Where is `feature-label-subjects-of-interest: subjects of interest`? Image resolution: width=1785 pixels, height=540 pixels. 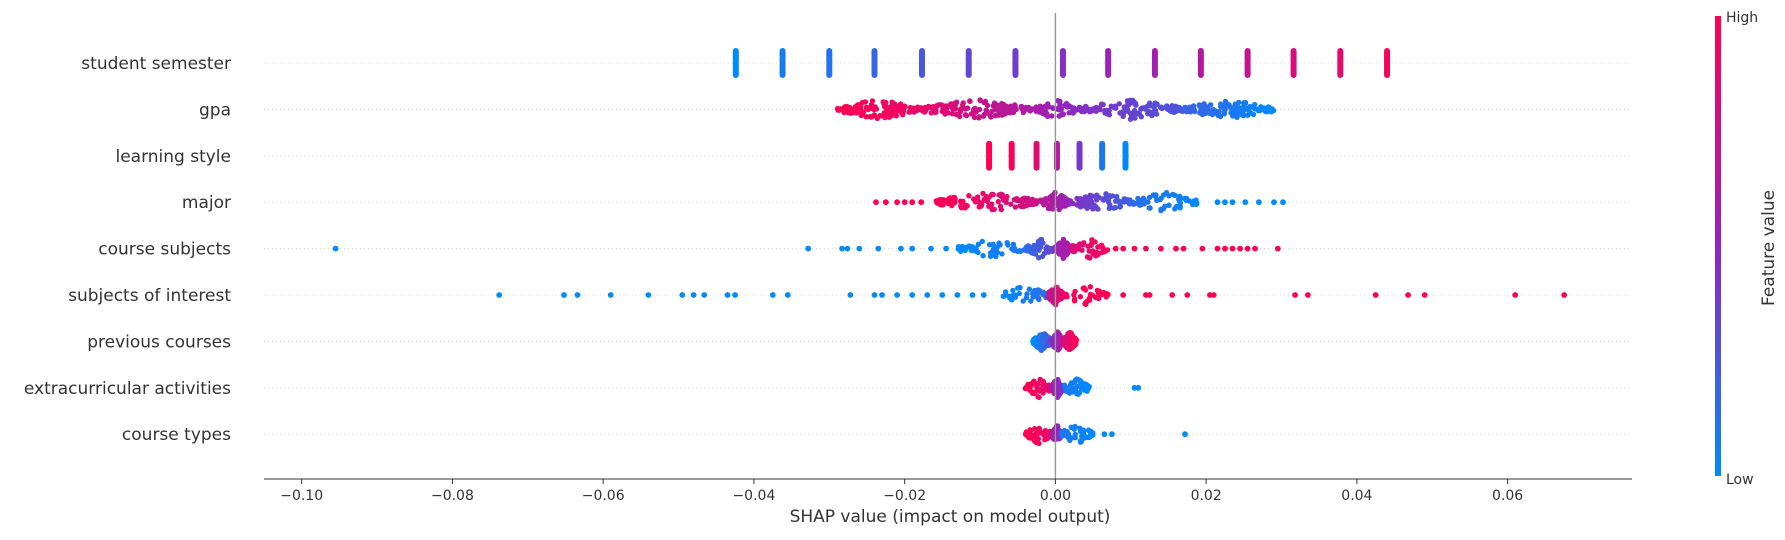
feature-label-subjects-of-interest: subjects of interest is located at coordinates (149, 296).